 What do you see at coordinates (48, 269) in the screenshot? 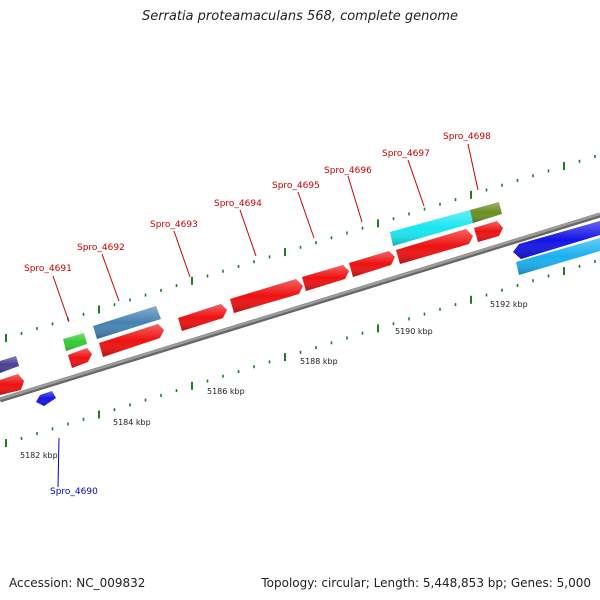
I see `gene-label-spro-4691: Spro_4691` at bounding box center [48, 269].